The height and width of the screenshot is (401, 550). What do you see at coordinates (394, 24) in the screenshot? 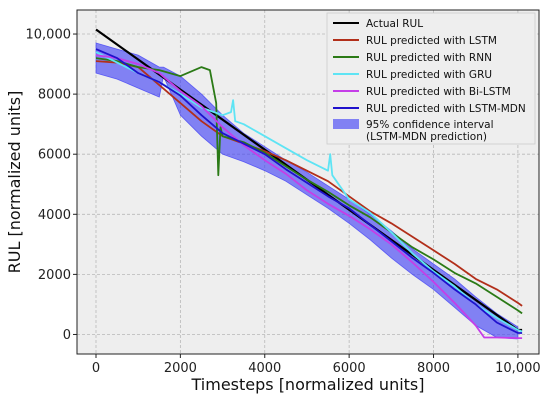
I see `legend-label-1: Actual RUL` at bounding box center [394, 24].